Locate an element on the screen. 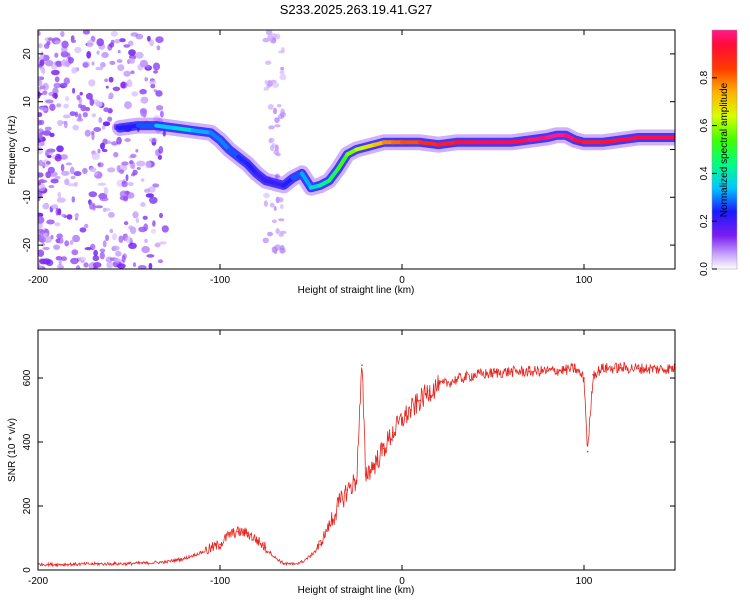 The width and height of the screenshot is (750, 600). snr-x-label: Height of straight line (km) is located at coordinates (356, 590).